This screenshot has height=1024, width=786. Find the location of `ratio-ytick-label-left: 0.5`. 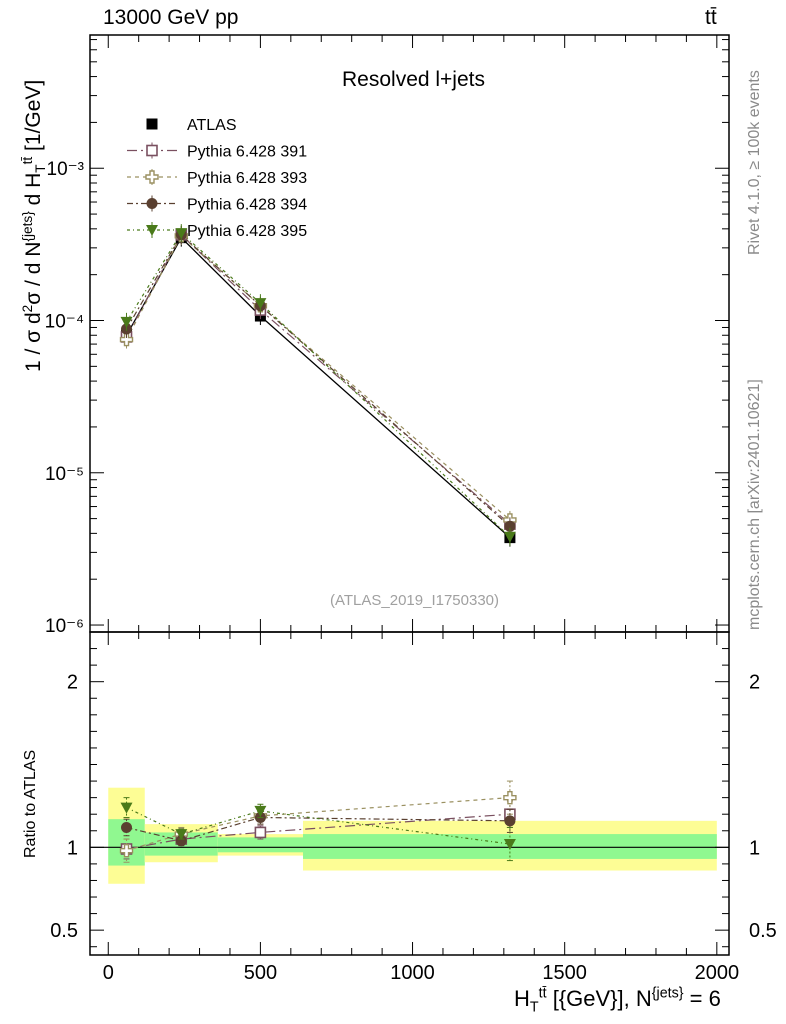

ratio-ytick-label-left: 0.5 is located at coordinates (64, 931).